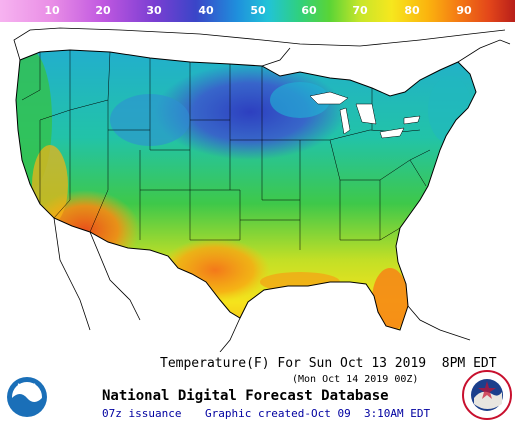  I want to click on database-title: National Digital Forecast Database, so click(245, 396).